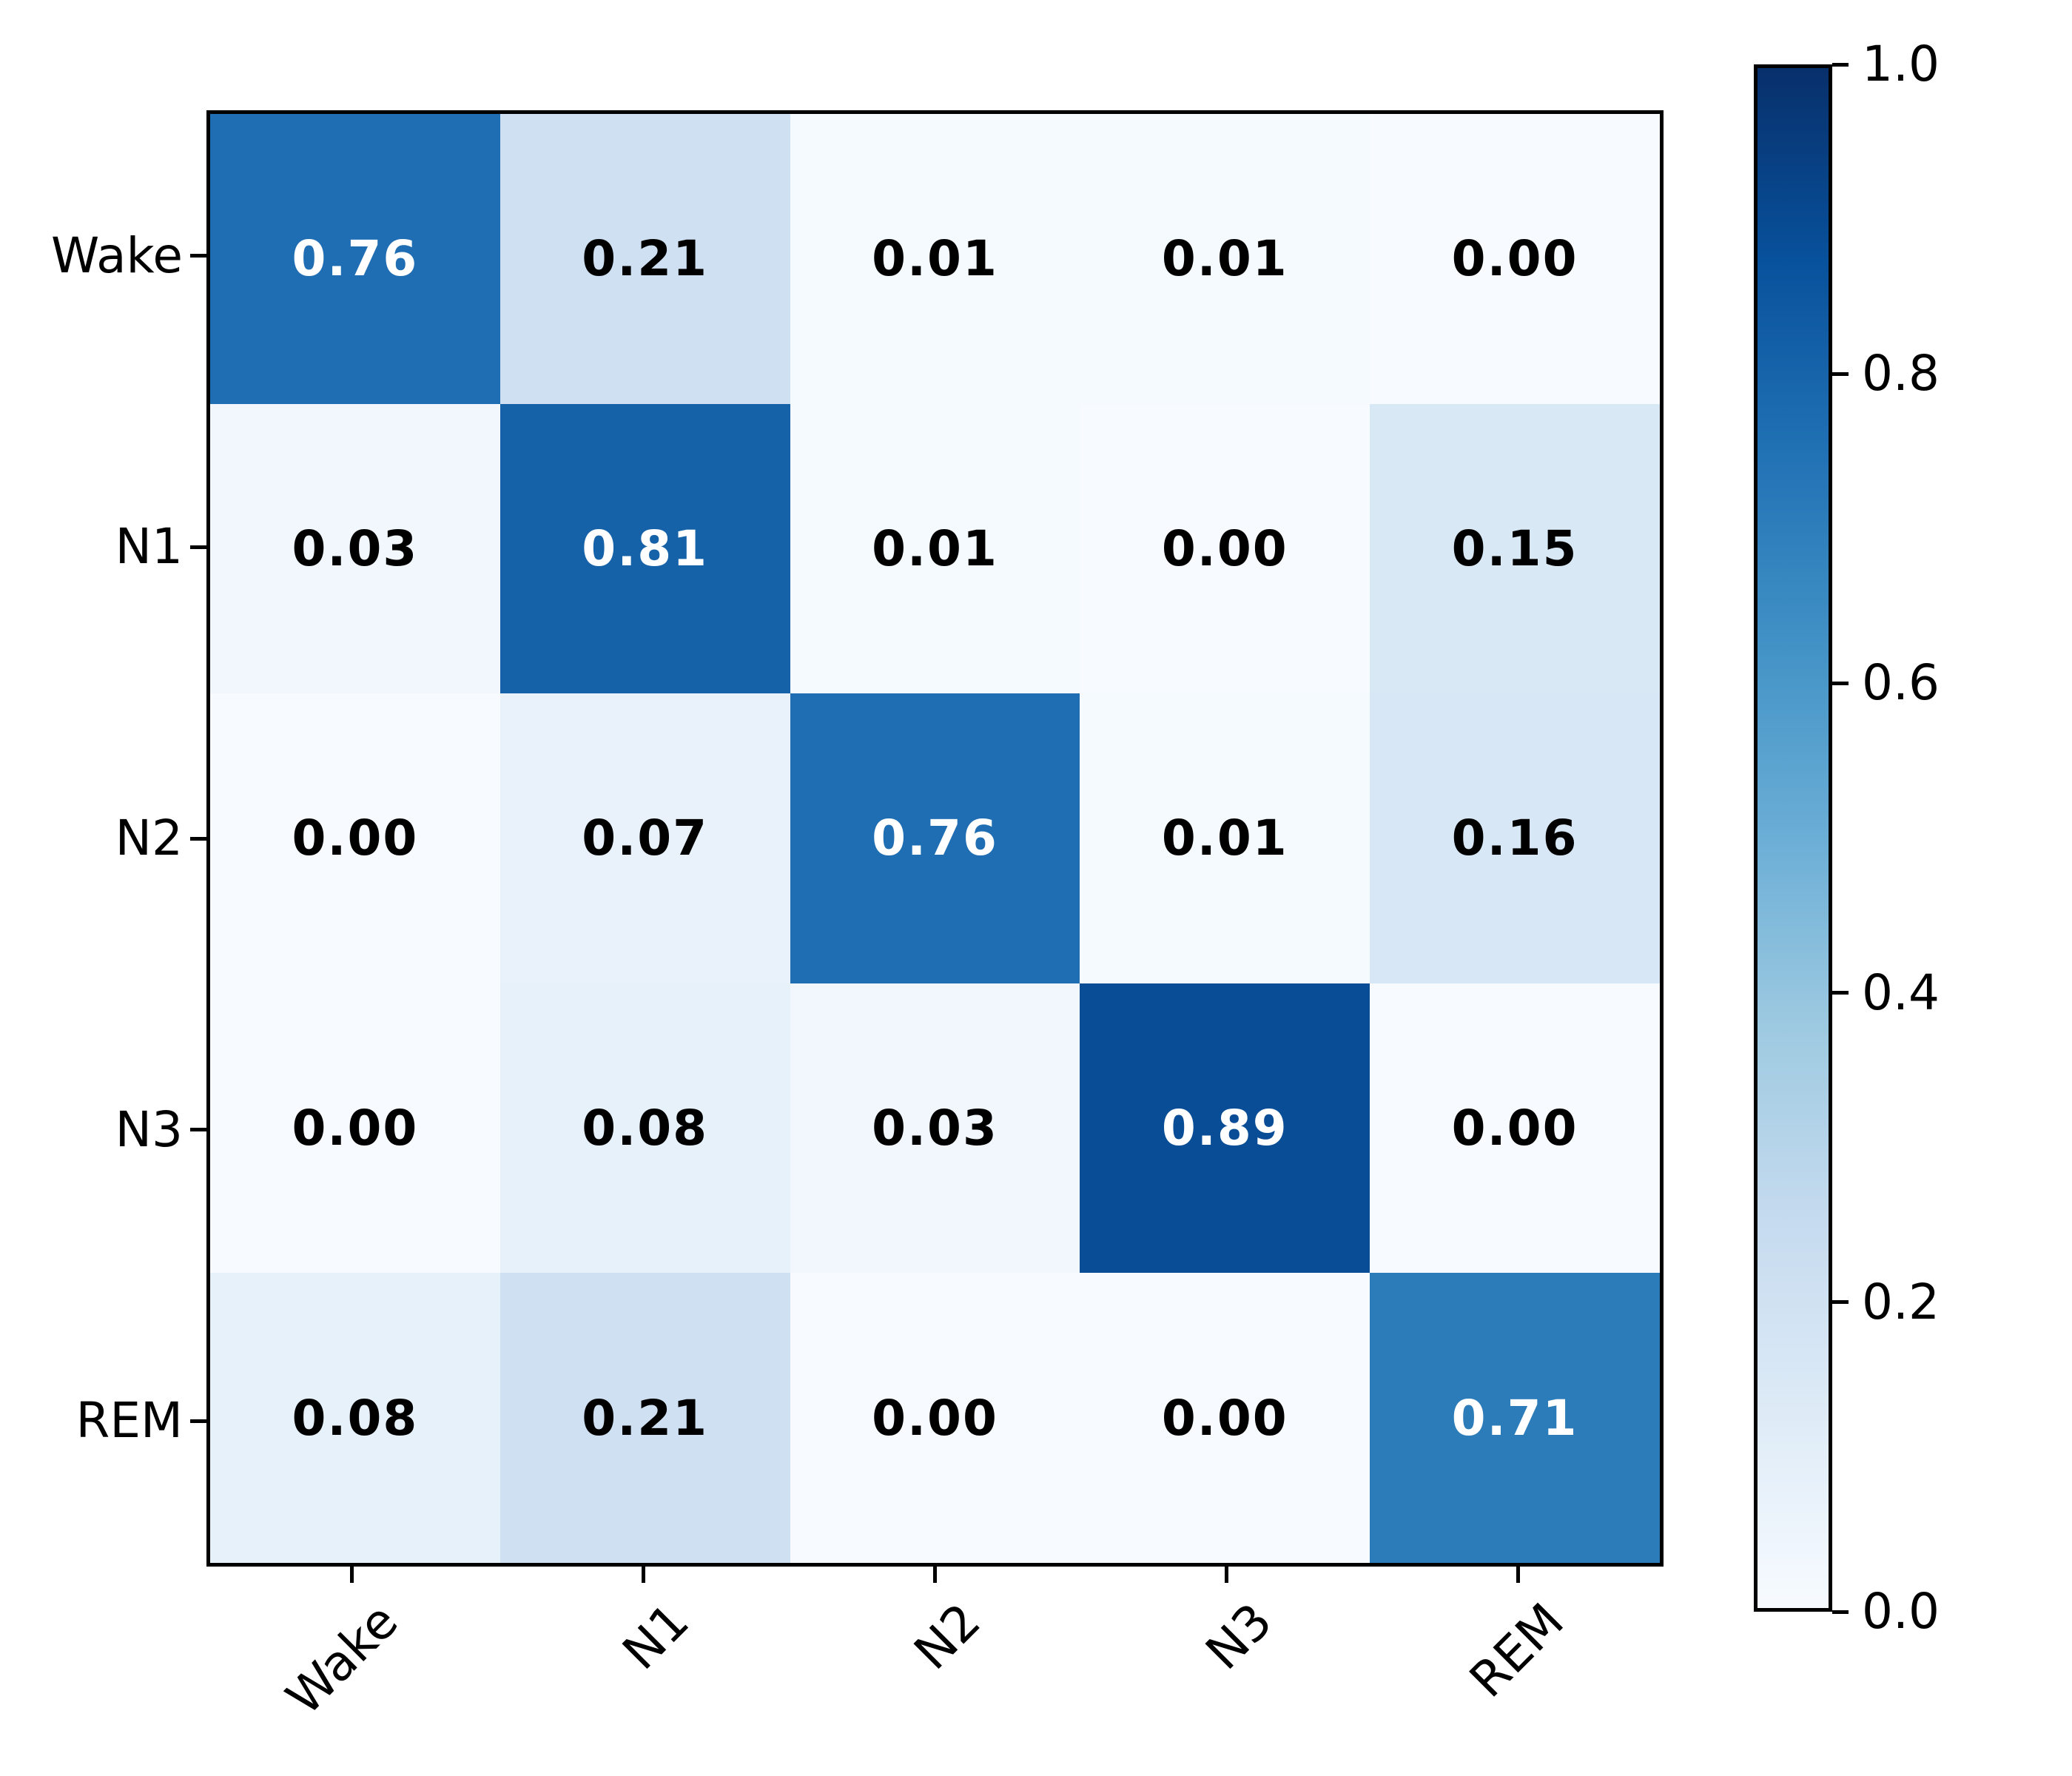  I want to click on heatmap-cell-Wake-N3: 0.01, so click(1225, 259).